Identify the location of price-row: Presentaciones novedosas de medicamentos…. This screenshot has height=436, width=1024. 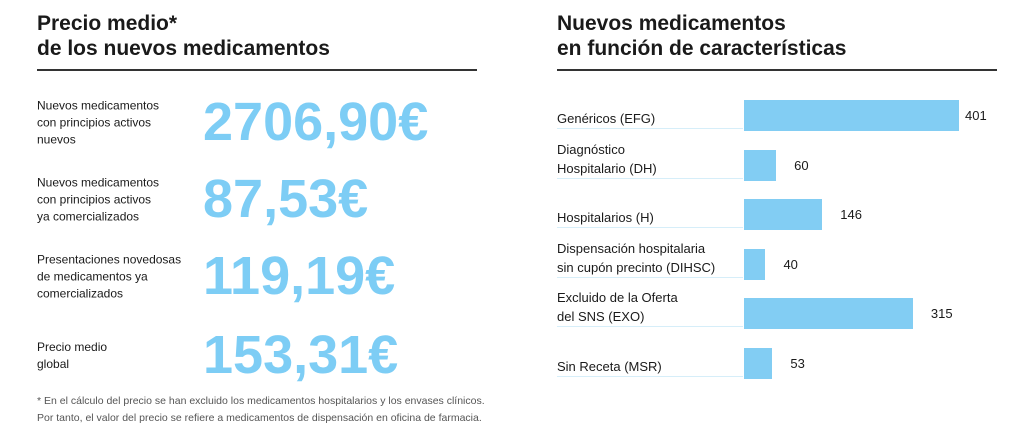
(257, 276).